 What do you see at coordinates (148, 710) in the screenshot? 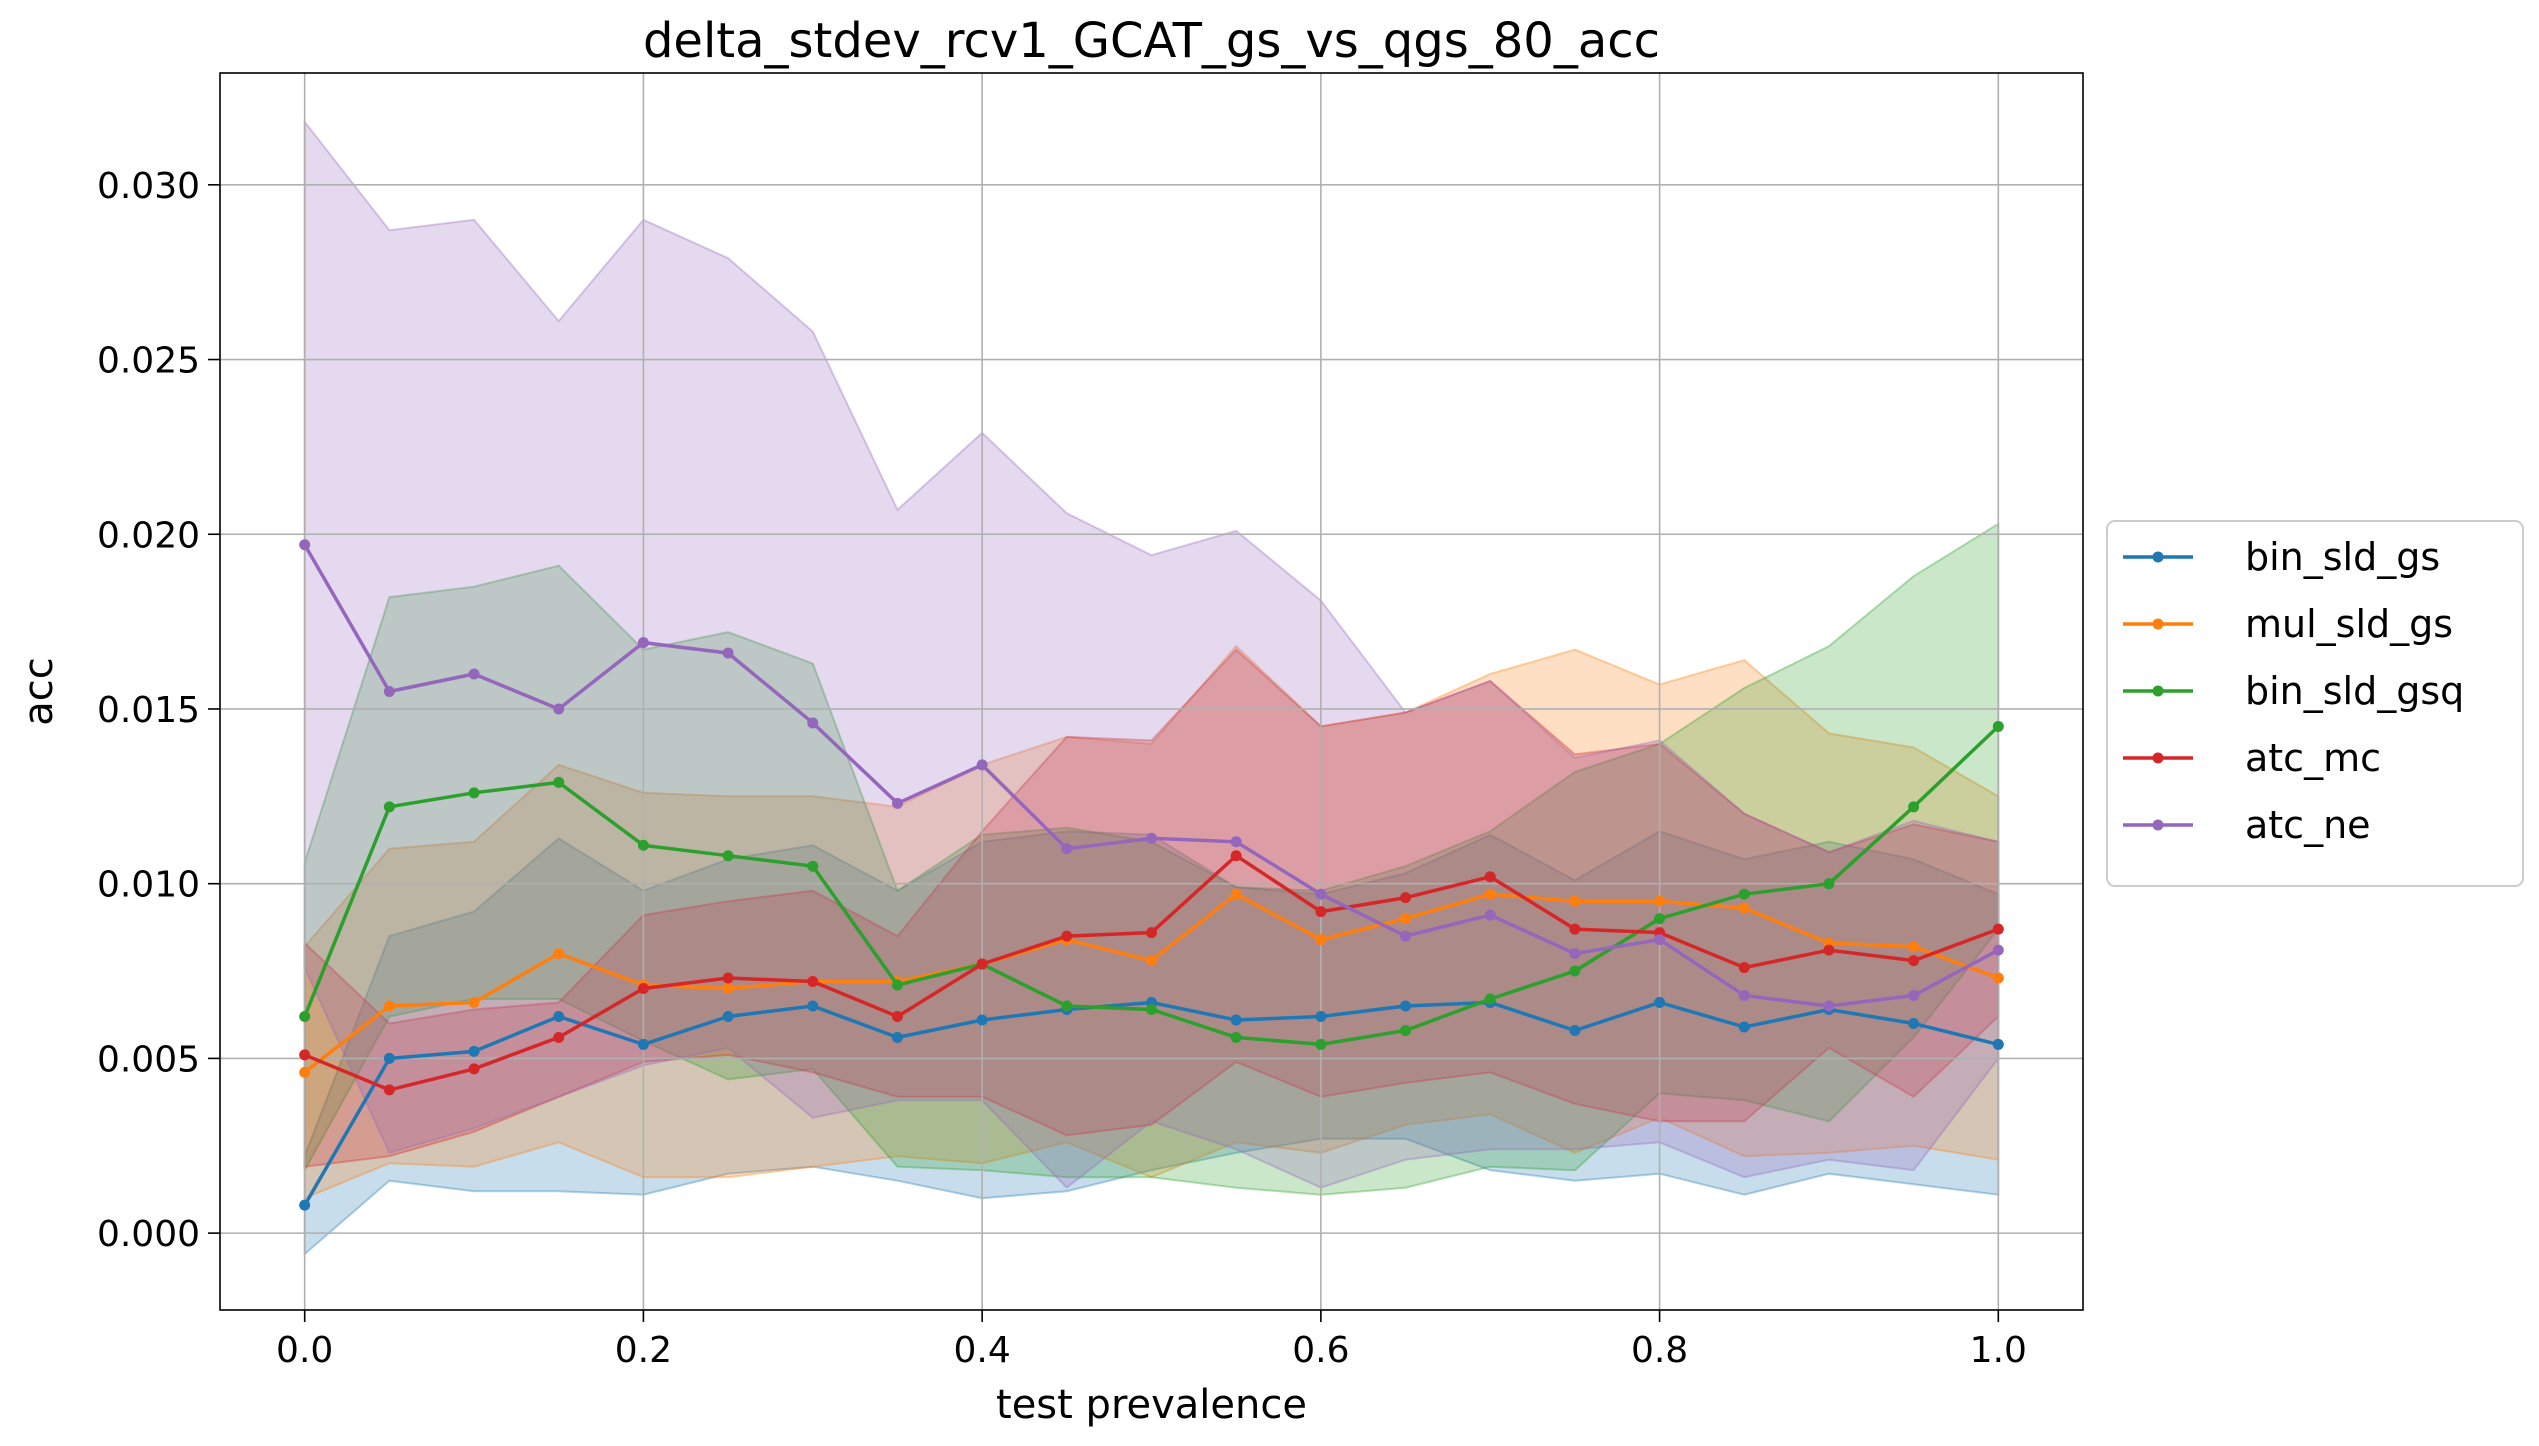
I see `y-tick-label: 0.015` at bounding box center [148, 710].